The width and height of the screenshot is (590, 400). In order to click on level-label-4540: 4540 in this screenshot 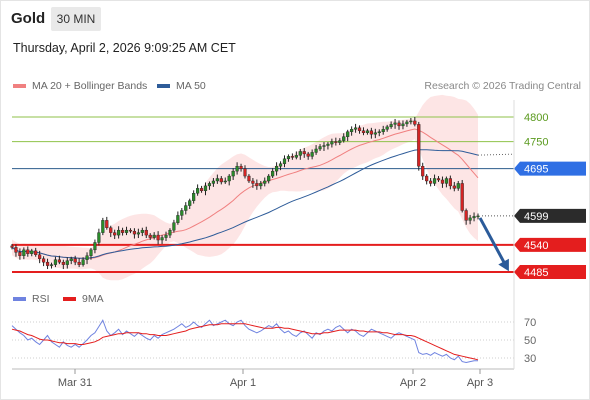, I will do `click(536, 246)`.